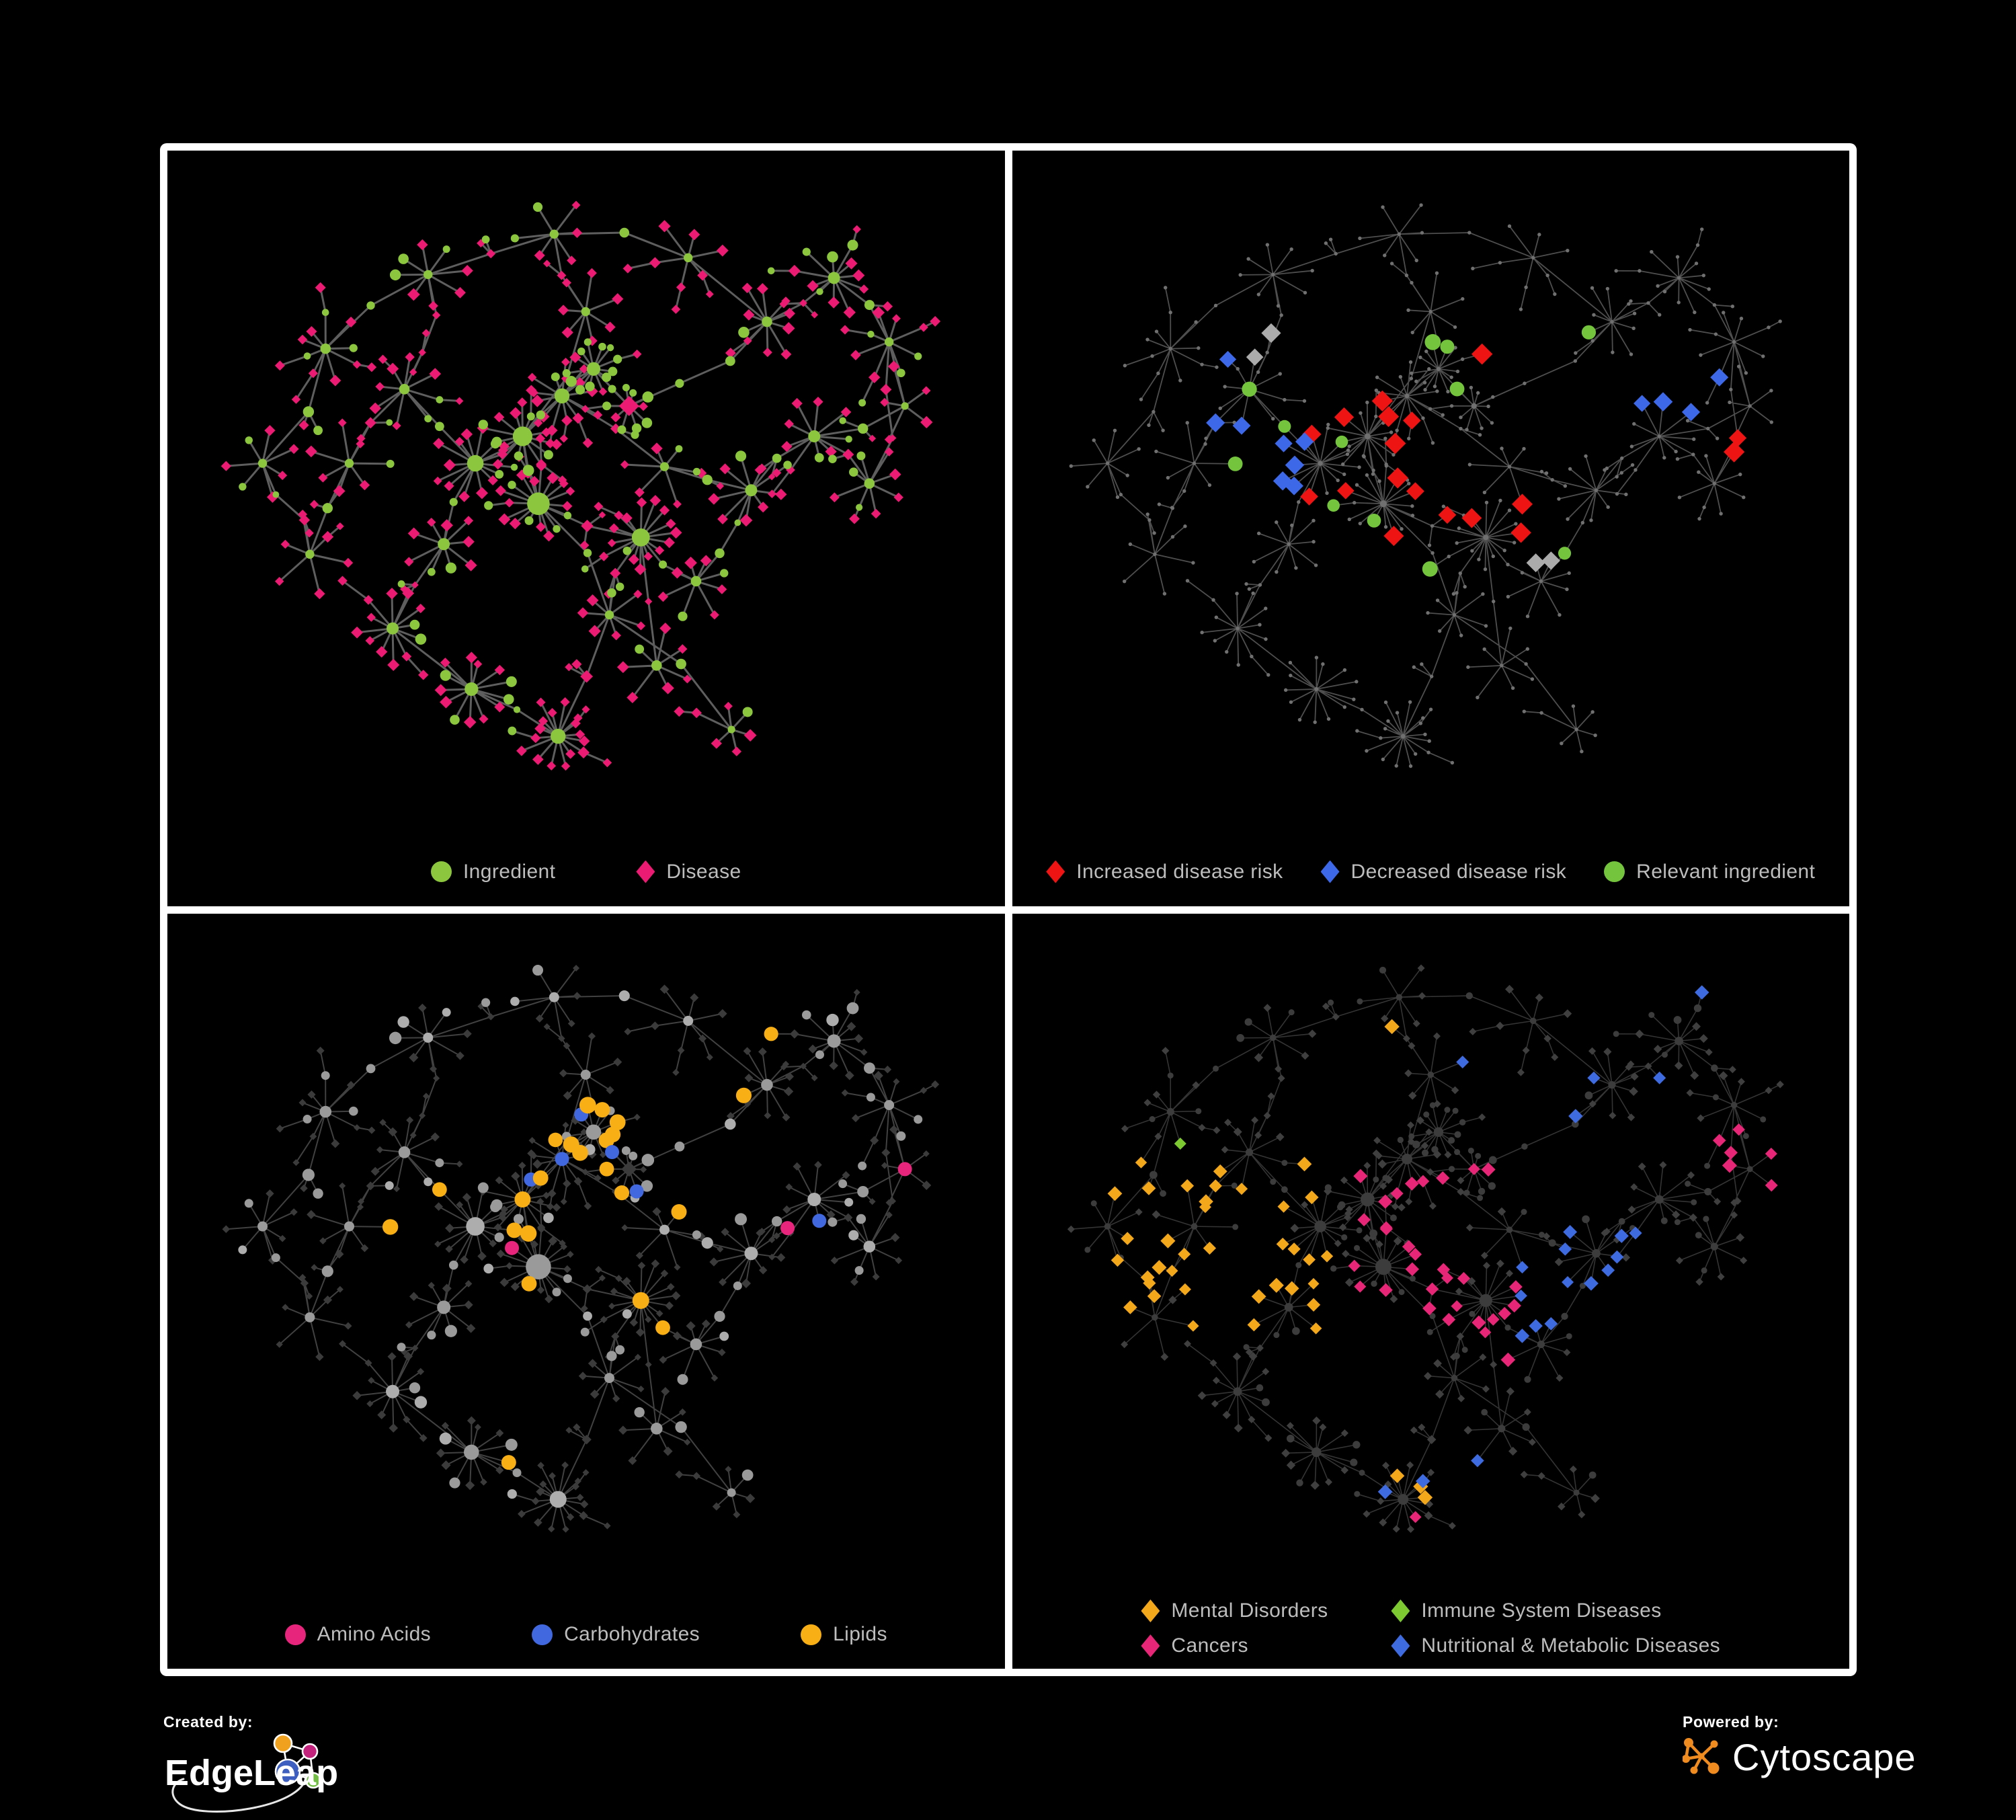  I want to click on created-by-block: Created by: EdgeLeap, so click(270, 1766).